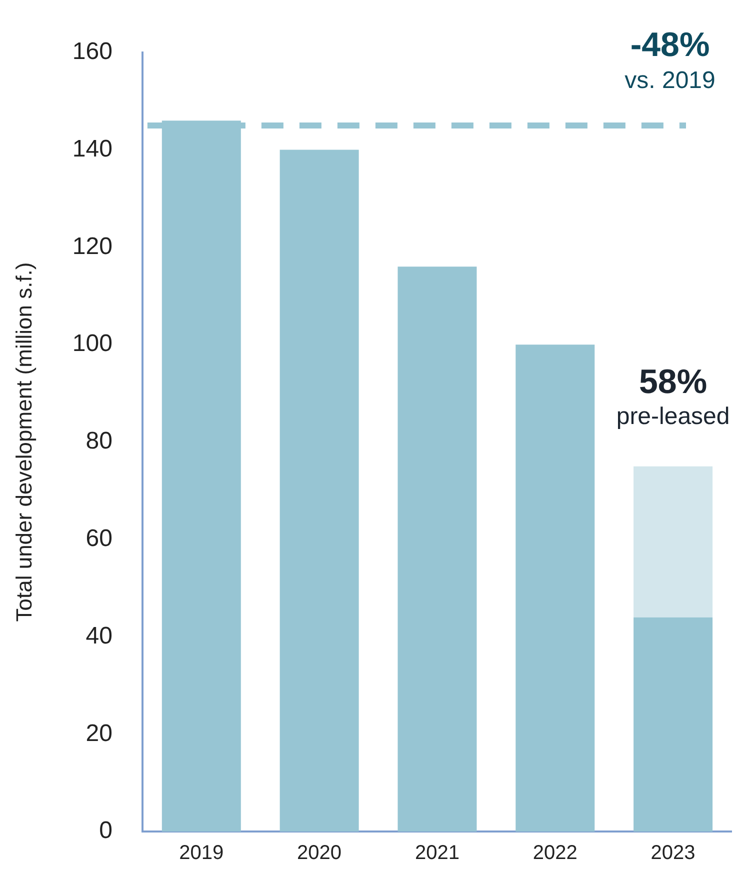  Describe the element at coordinates (673, 416) in the screenshot. I see `annotation: pre-leased` at that location.